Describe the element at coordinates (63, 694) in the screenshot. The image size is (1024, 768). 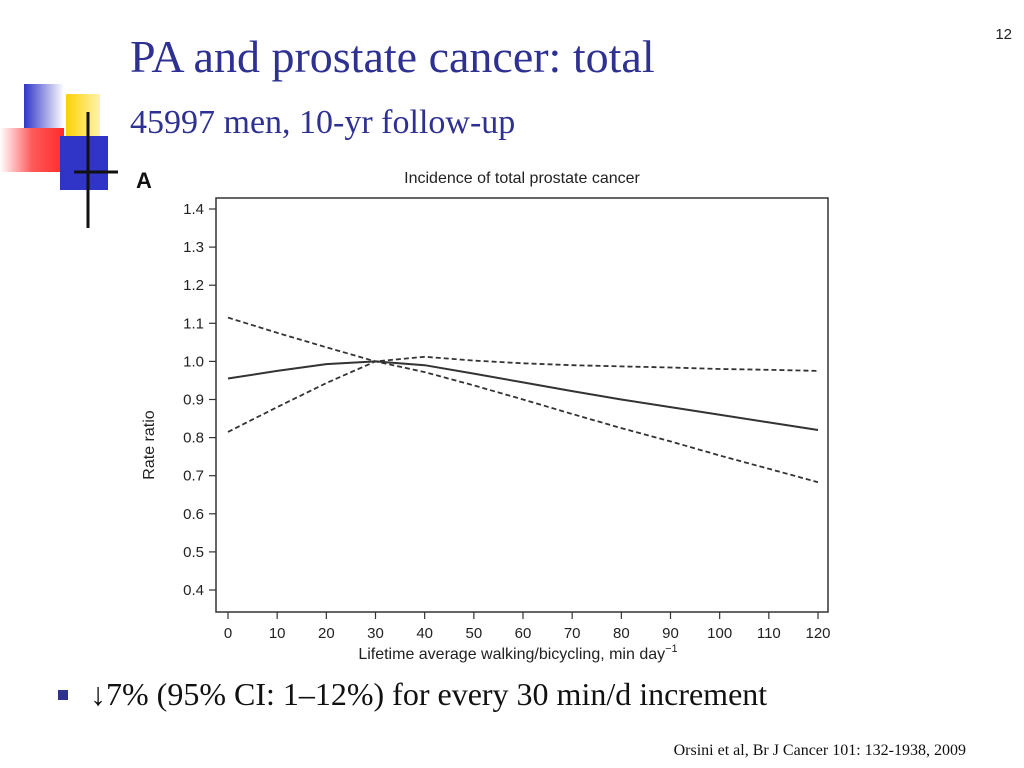
I see `bullet-square-icon` at that location.